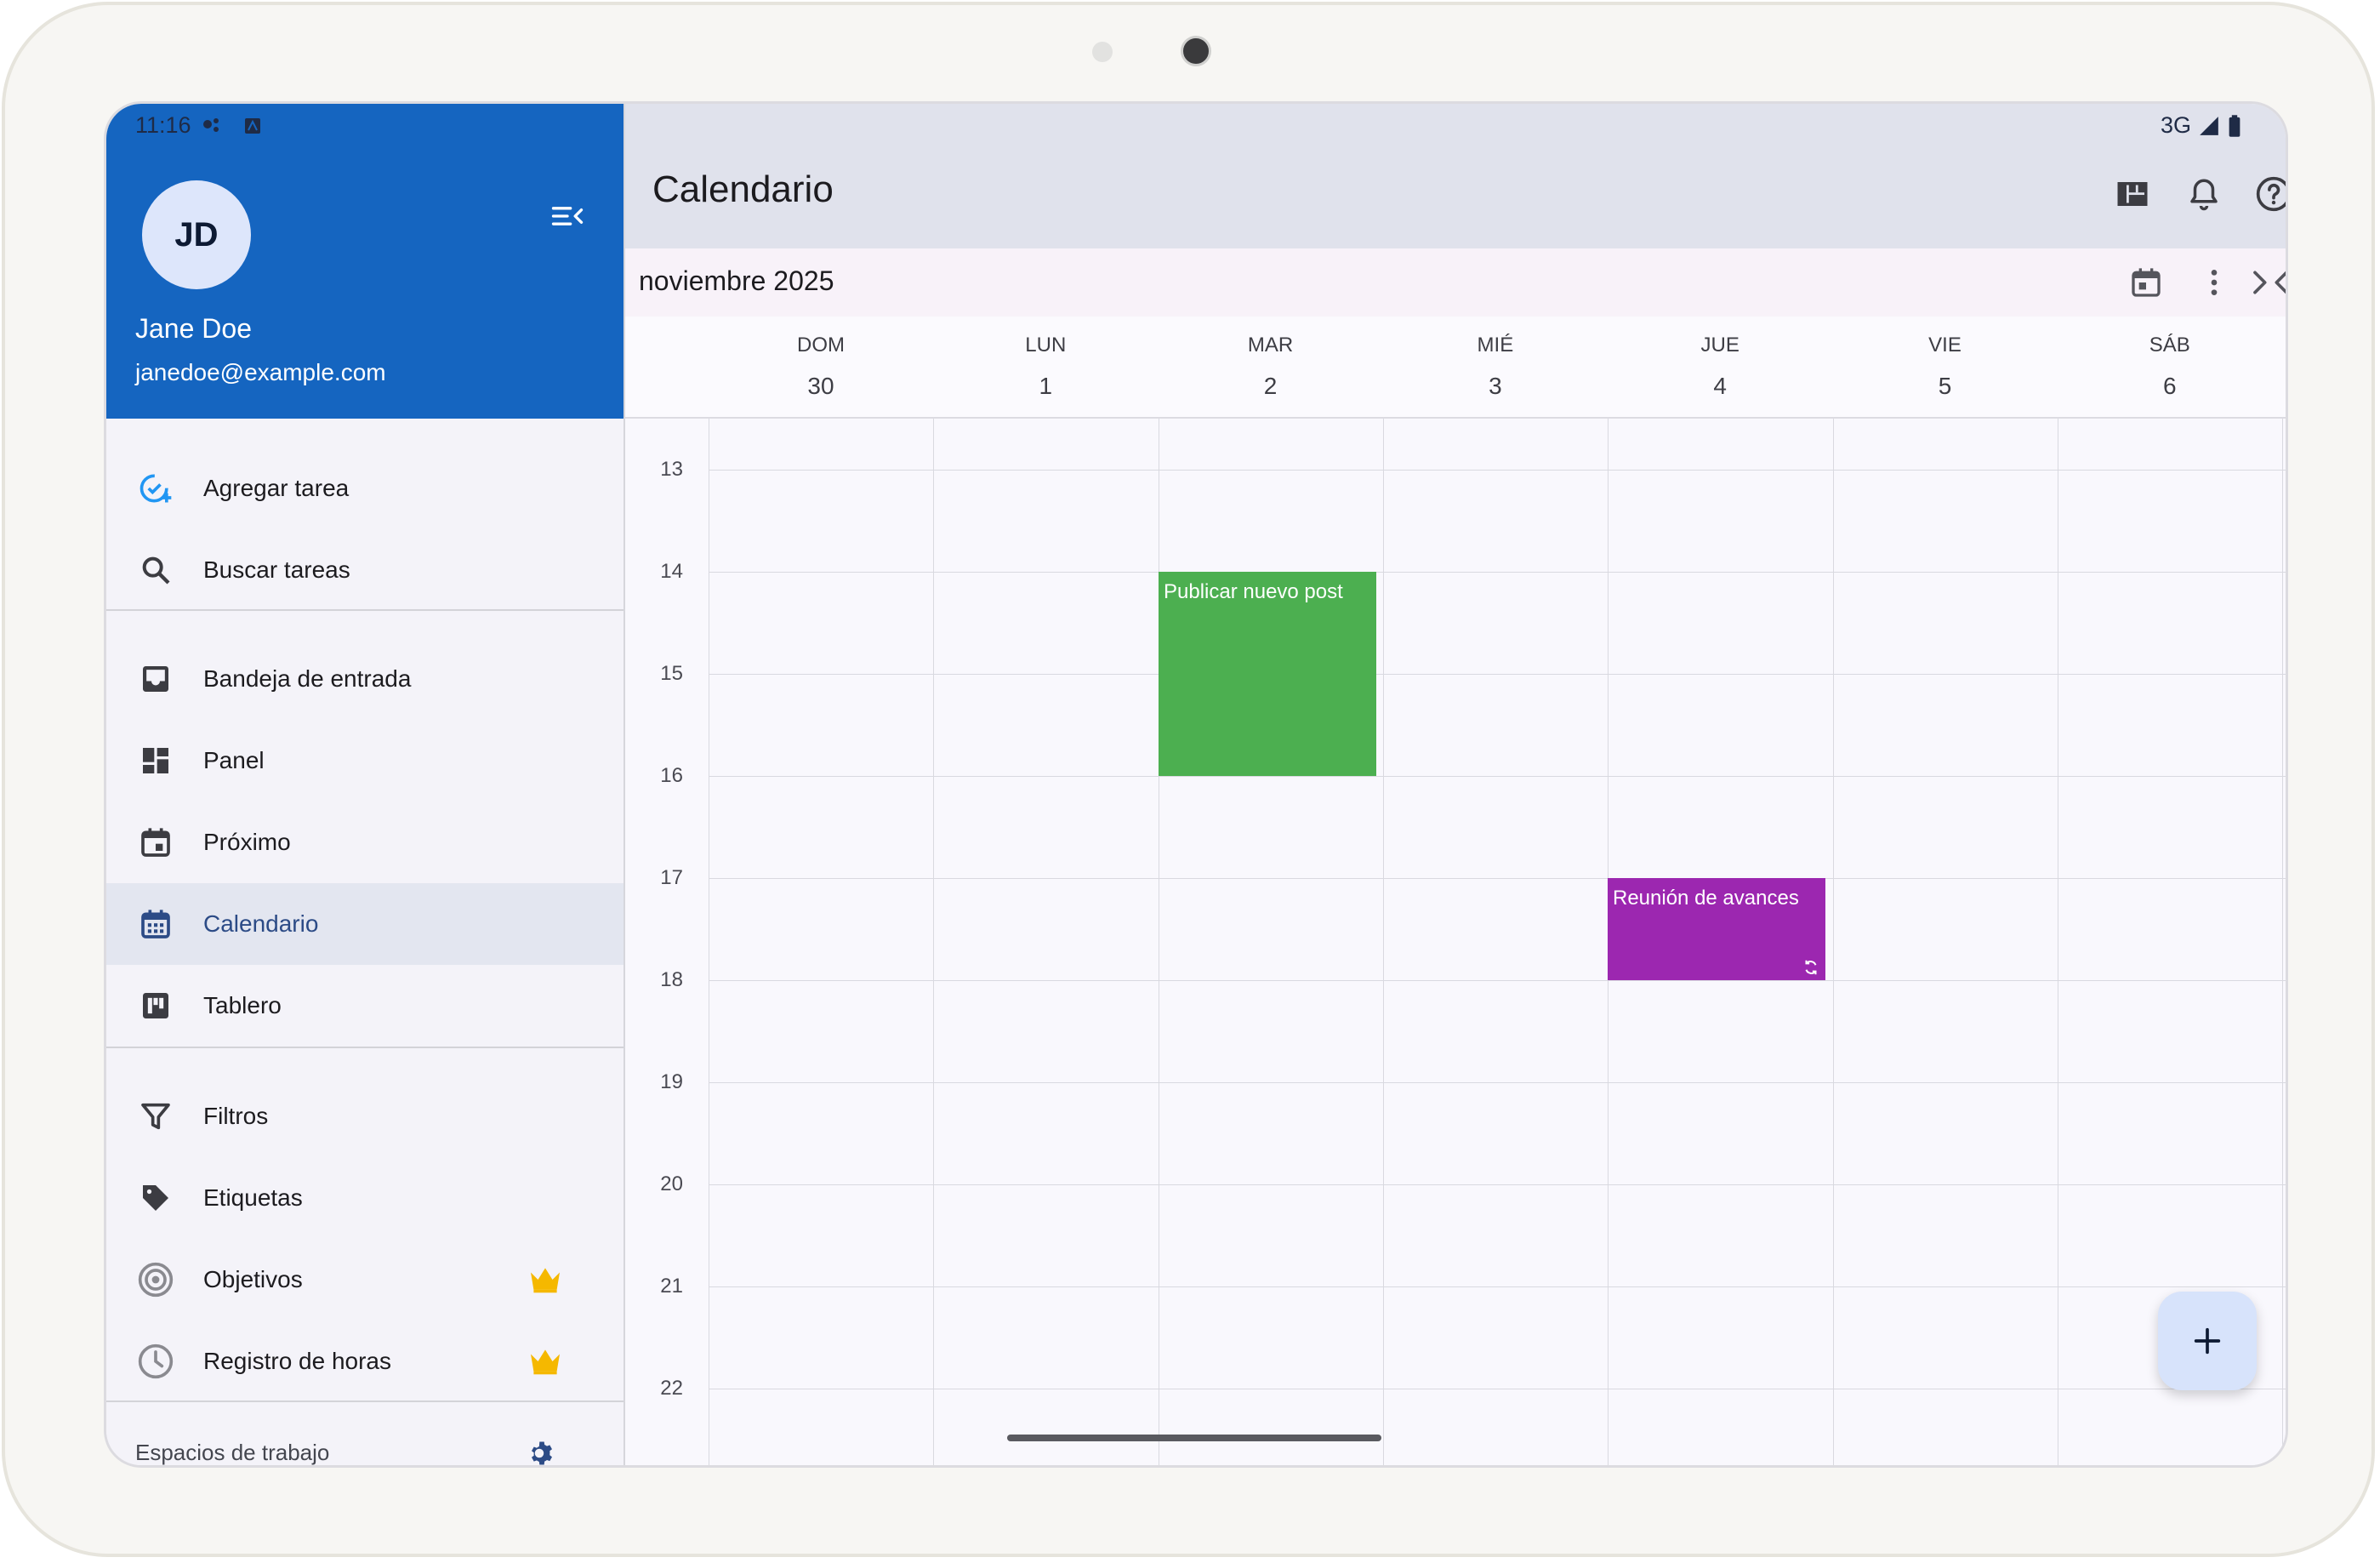 The image size is (2380, 1563). I want to click on dashboard-icon, so click(155, 760).